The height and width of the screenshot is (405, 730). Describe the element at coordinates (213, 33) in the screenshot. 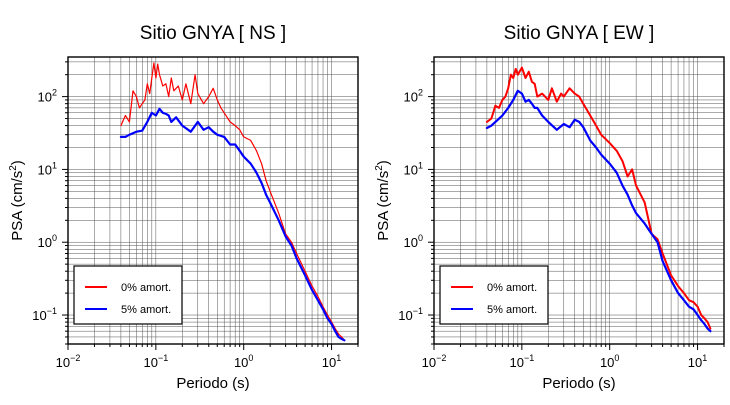

I see `chart-title: Sitio GNYA [ NS ]` at that location.